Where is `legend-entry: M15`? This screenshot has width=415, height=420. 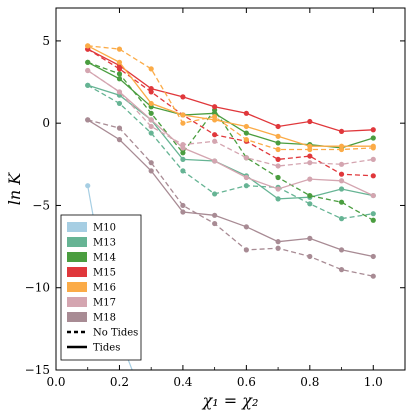 legend-entry: M15 is located at coordinates (91, 273).